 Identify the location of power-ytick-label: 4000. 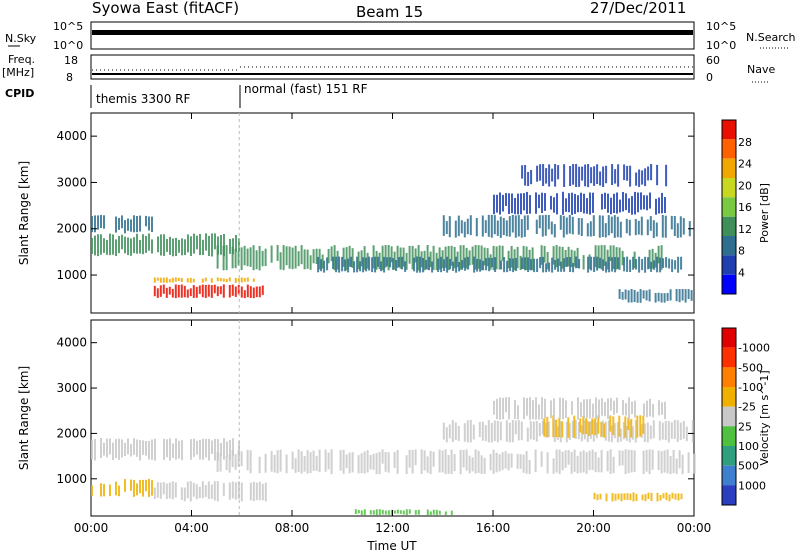
(71, 136).